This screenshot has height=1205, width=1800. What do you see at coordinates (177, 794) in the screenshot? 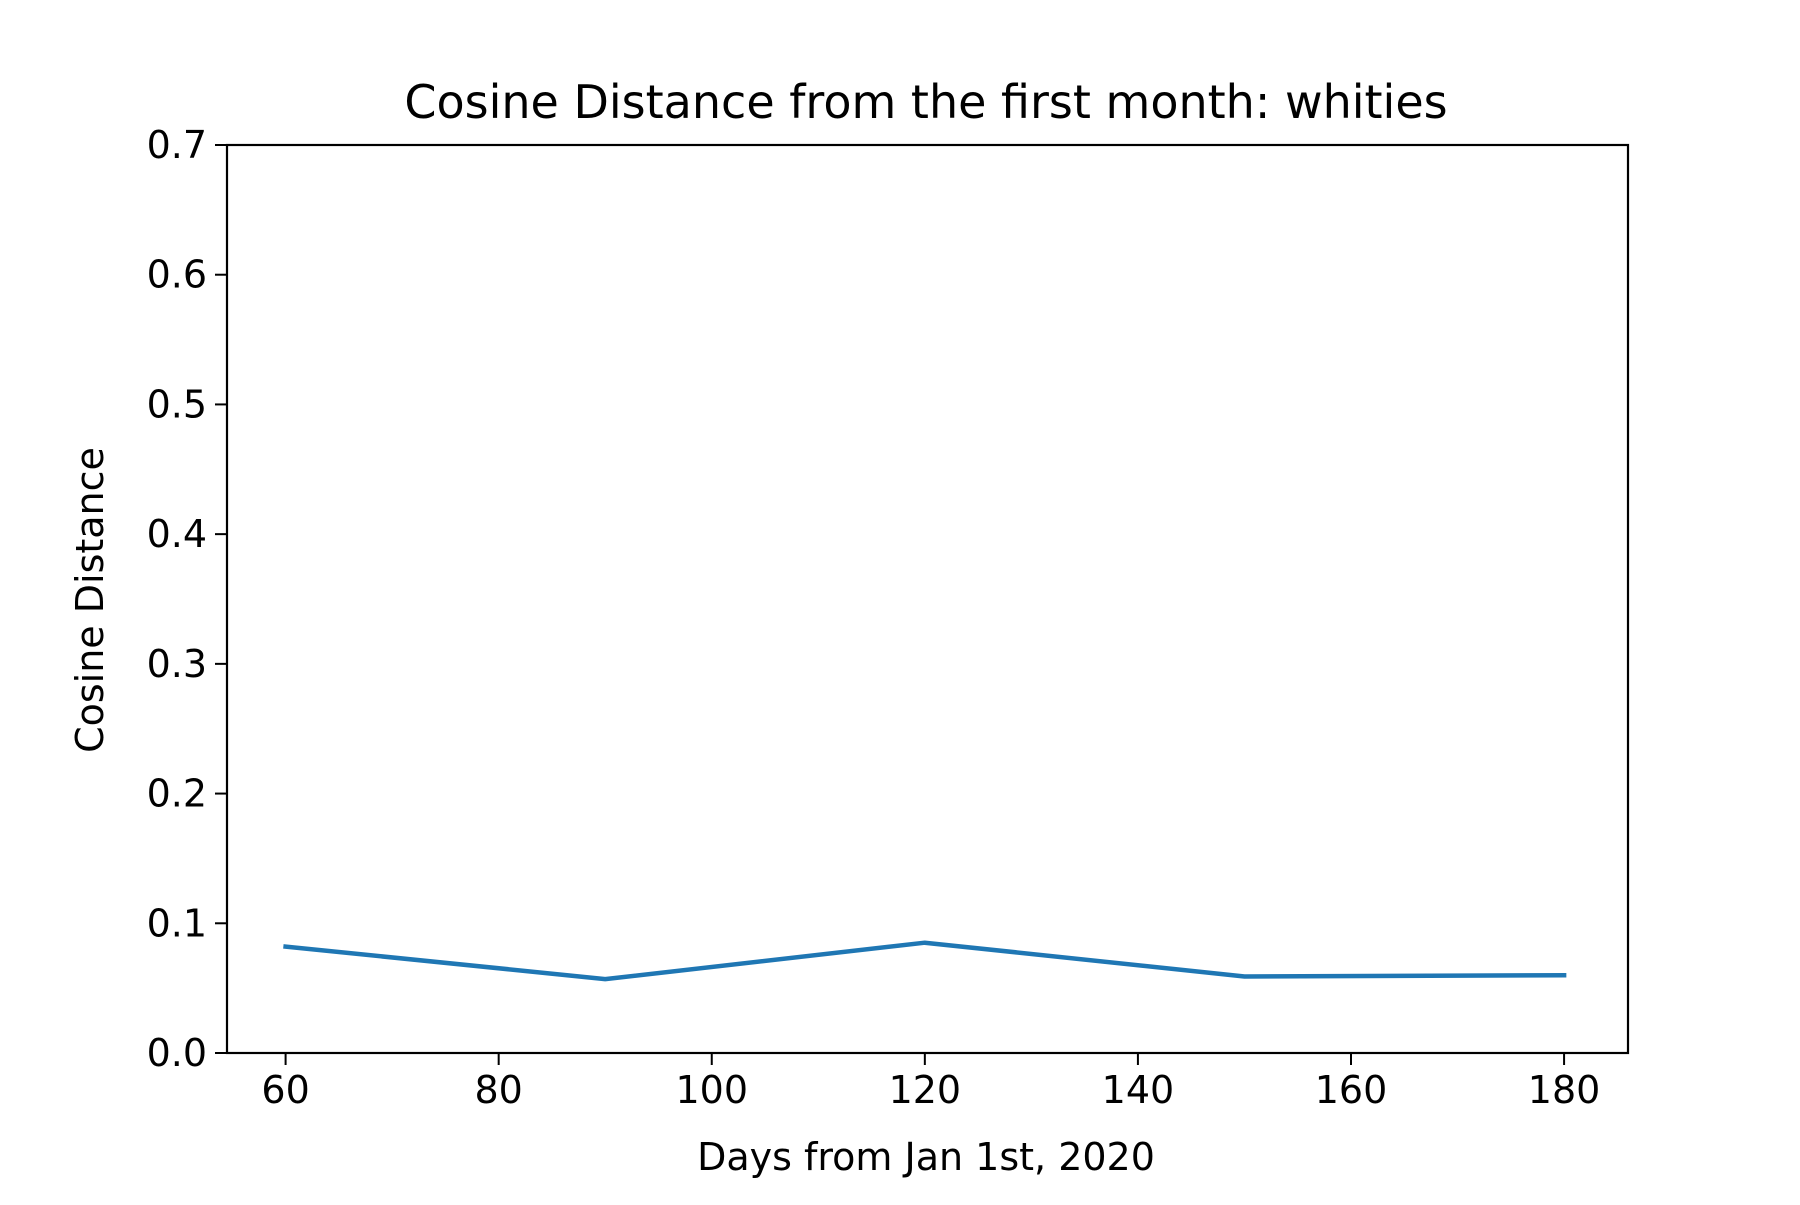
I see `y-tick-label: 0.2` at bounding box center [177, 794].